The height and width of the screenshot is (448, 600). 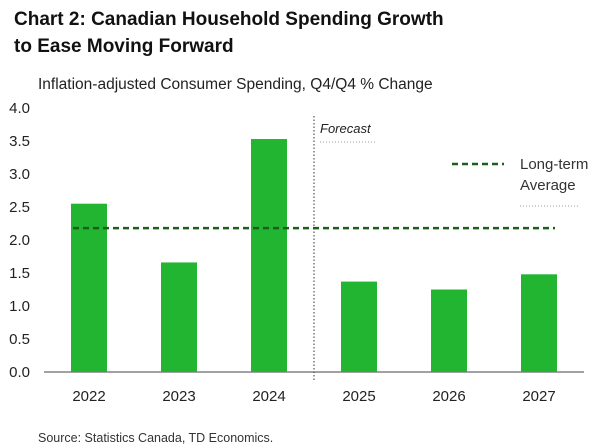 What do you see at coordinates (19, 141) in the screenshot?
I see `y-tick-label: 3.5` at bounding box center [19, 141].